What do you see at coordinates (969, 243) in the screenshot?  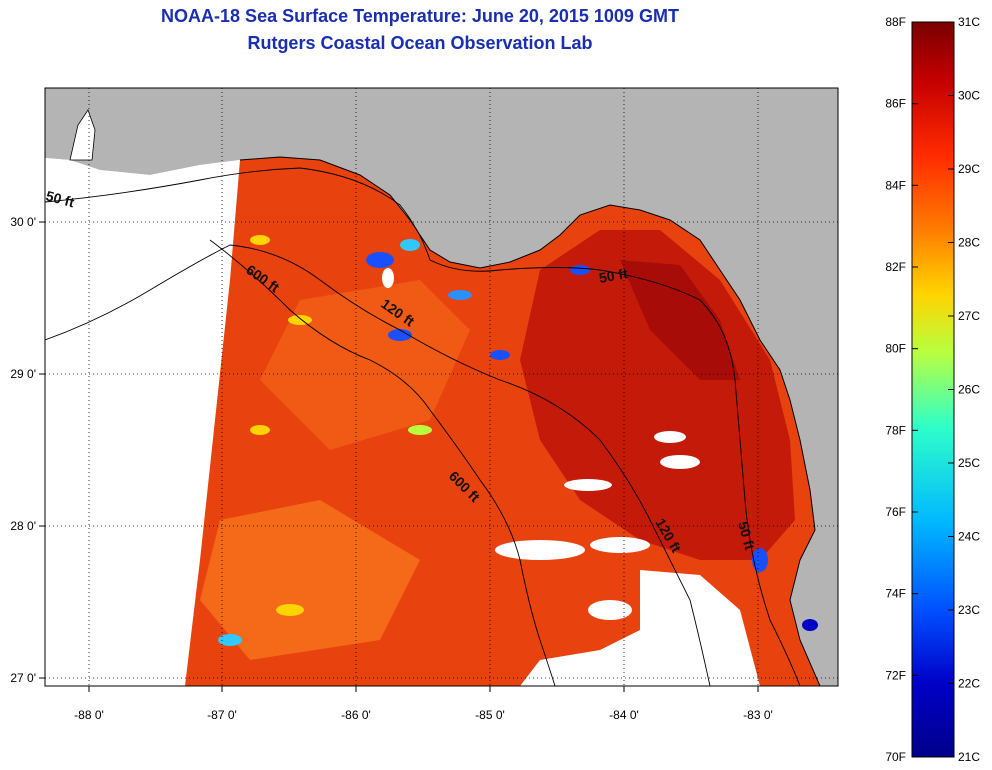 I see `colorbar-c-label: 28C` at bounding box center [969, 243].